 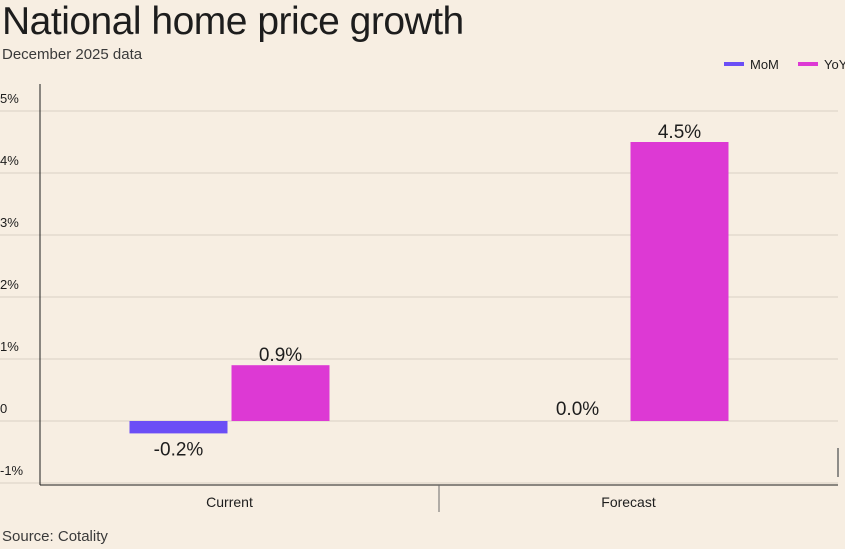 What do you see at coordinates (9, 222) in the screenshot?
I see `y-tick-label: 3%` at bounding box center [9, 222].